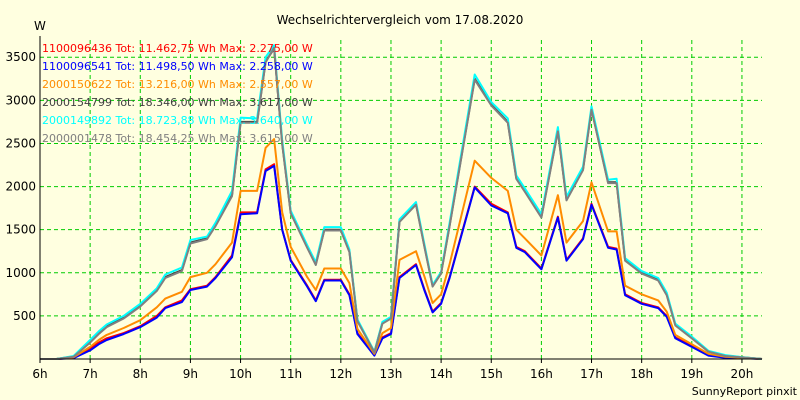 Image resolution: width=800 pixels, height=400 pixels. What do you see at coordinates (290, 374) in the screenshot?
I see `x-tick-label: 11h` at bounding box center [290, 374].